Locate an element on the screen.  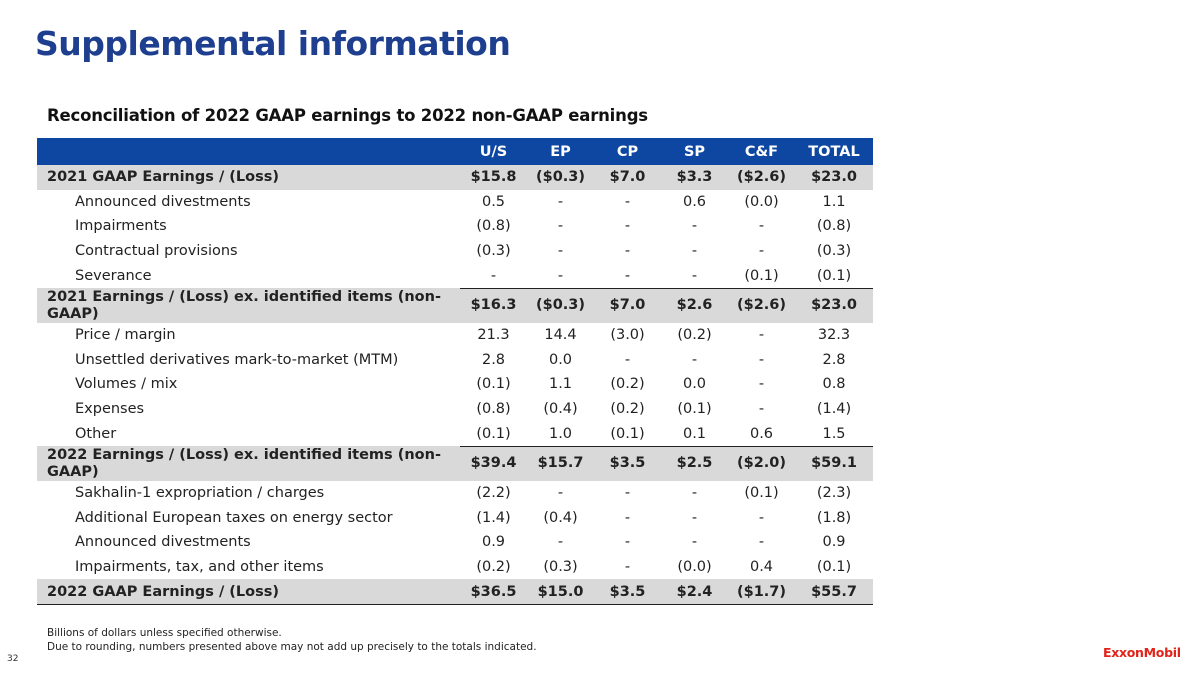
column-header: SP is located at coordinates (694, 151).